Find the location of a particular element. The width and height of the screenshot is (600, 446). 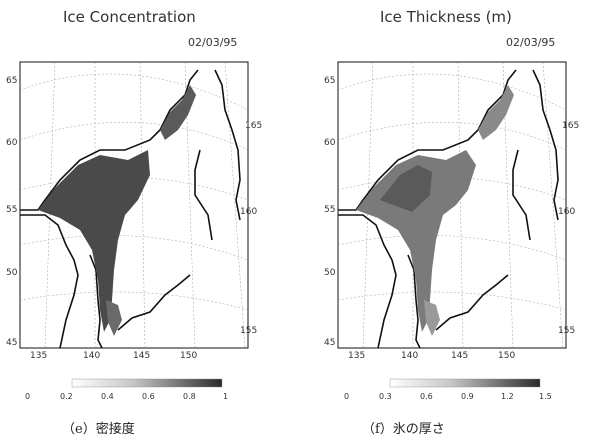

colorbar-tick: 0.3 is located at coordinates (385, 396).